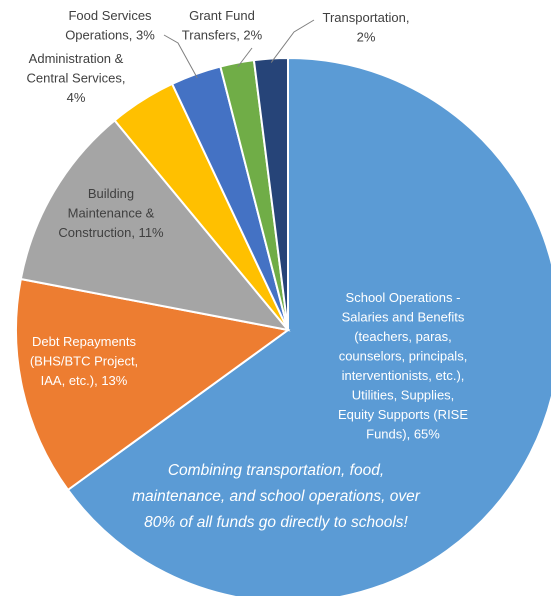  What do you see at coordinates (276, 522) in the screenshot?
I see `annotation-line: 80% of all funds go directly to schools!` at bounding box center [276, 522].